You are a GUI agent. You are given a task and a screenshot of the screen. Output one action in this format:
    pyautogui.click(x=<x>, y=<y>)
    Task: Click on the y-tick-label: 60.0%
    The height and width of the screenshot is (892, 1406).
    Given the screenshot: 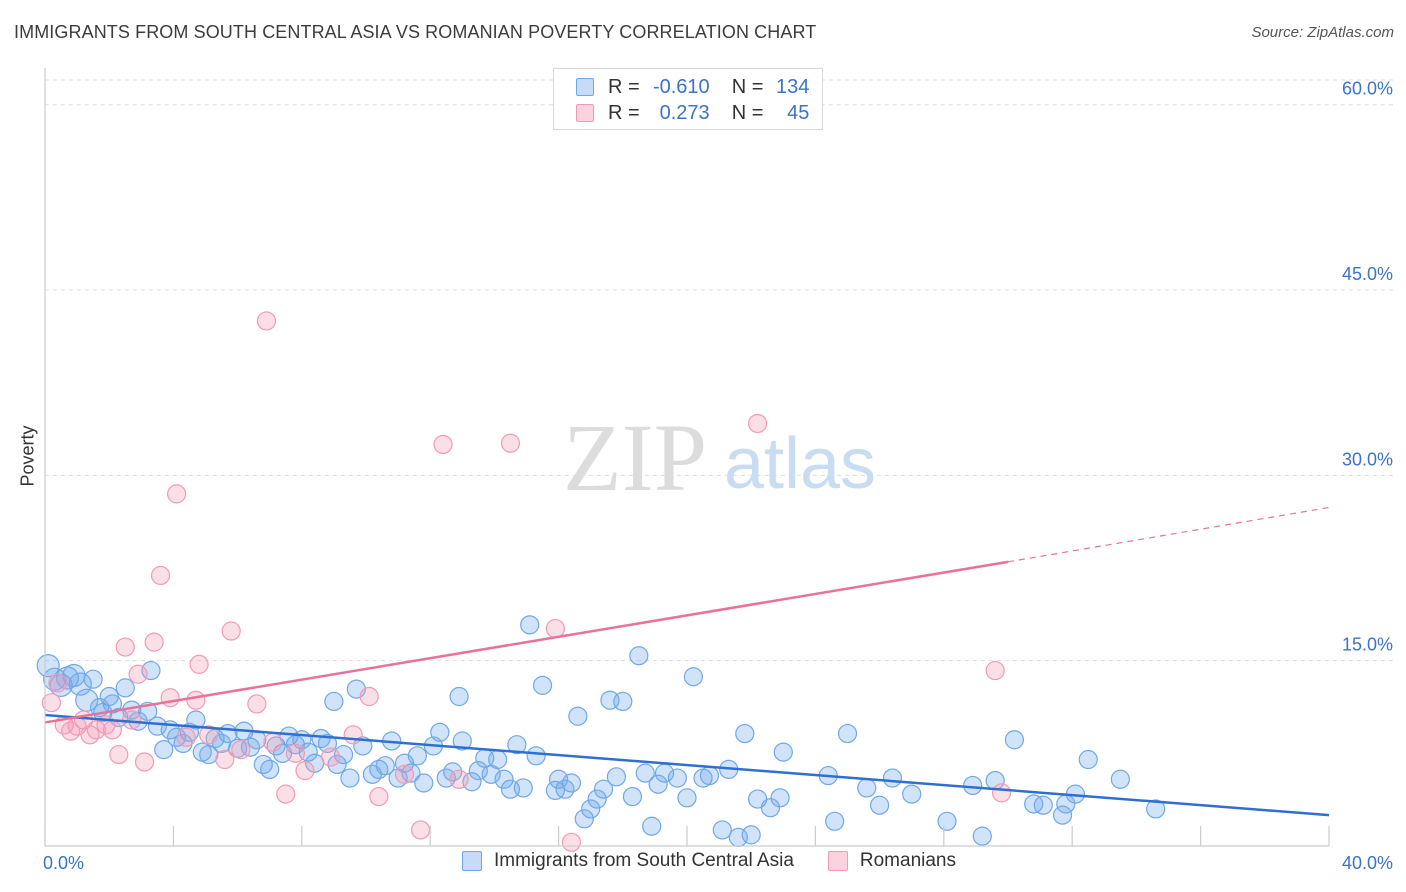 What is the action you would take?
    pyautogui.click(x=1367, y=89)
    